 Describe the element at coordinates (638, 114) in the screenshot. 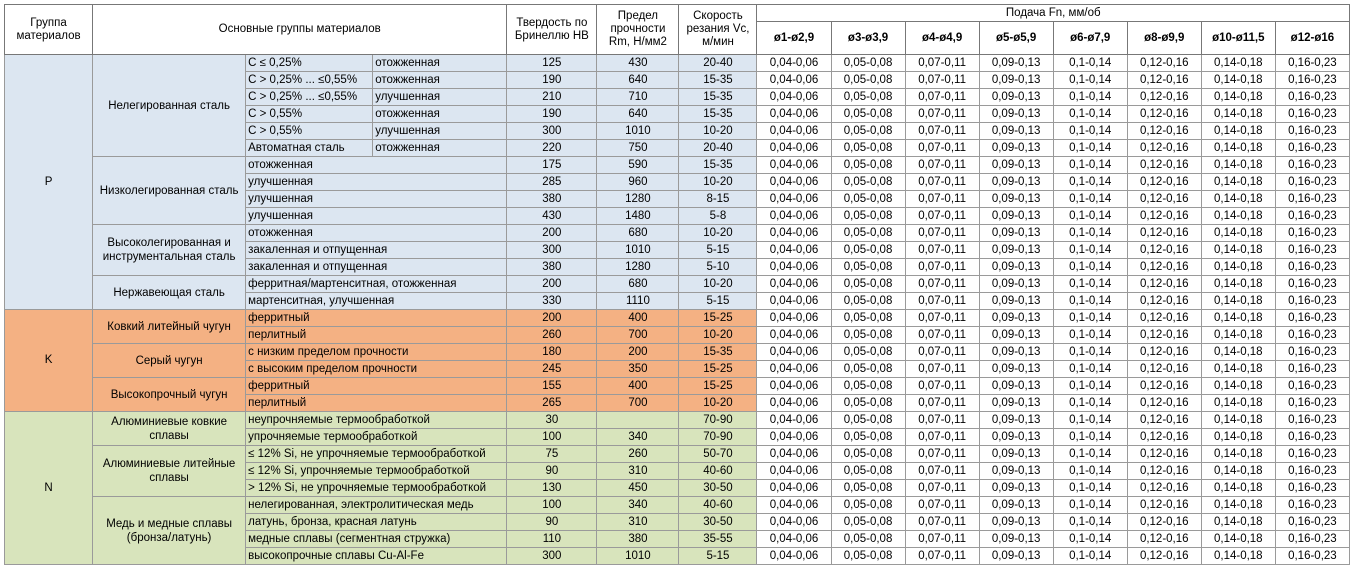

I see `strength: 640` at that location.